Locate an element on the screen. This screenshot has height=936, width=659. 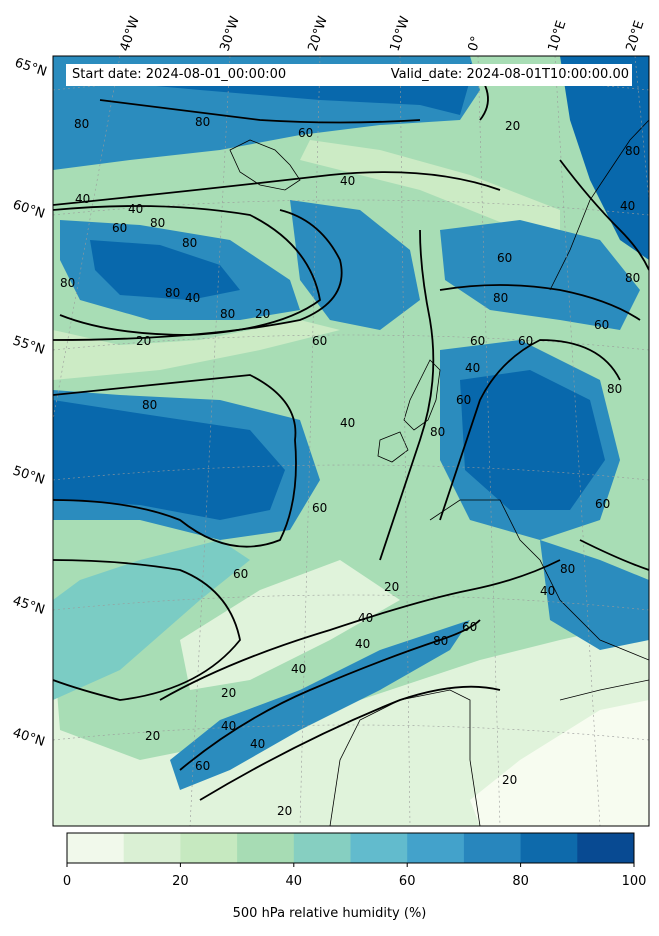
coastline-britain is located at coordinates (422, 395).